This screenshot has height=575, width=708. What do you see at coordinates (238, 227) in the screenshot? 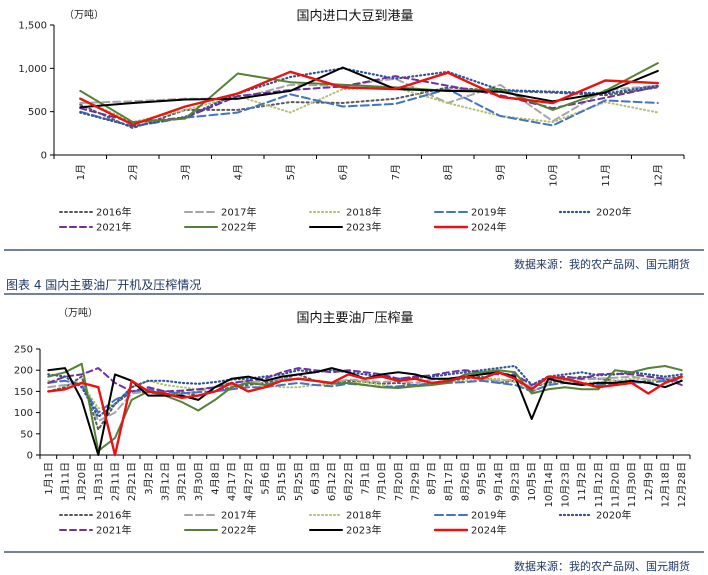
I see `chart1-legend-label: 2022年` at bounding box center [238, 227].